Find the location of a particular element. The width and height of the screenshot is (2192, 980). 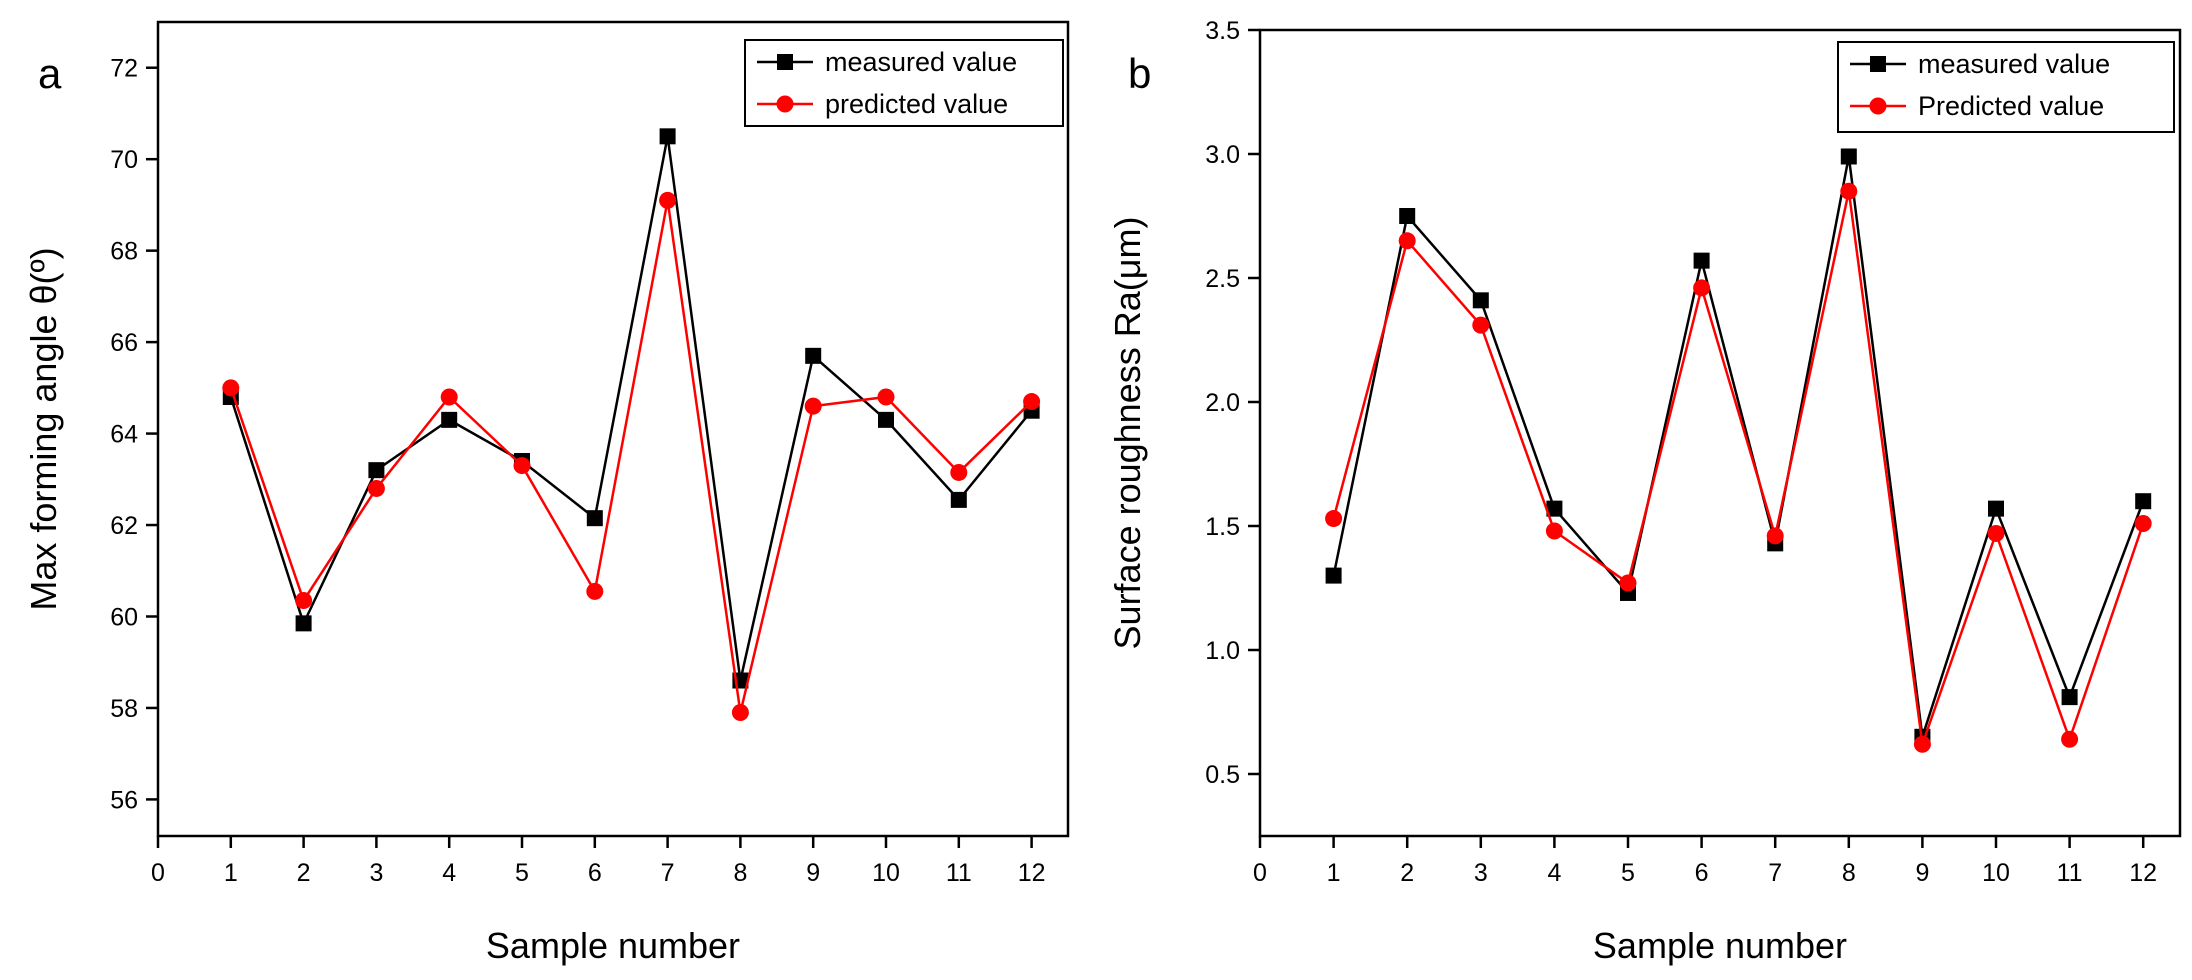

y-tick-label: 3.0 is located at coordinates (1222, 155).